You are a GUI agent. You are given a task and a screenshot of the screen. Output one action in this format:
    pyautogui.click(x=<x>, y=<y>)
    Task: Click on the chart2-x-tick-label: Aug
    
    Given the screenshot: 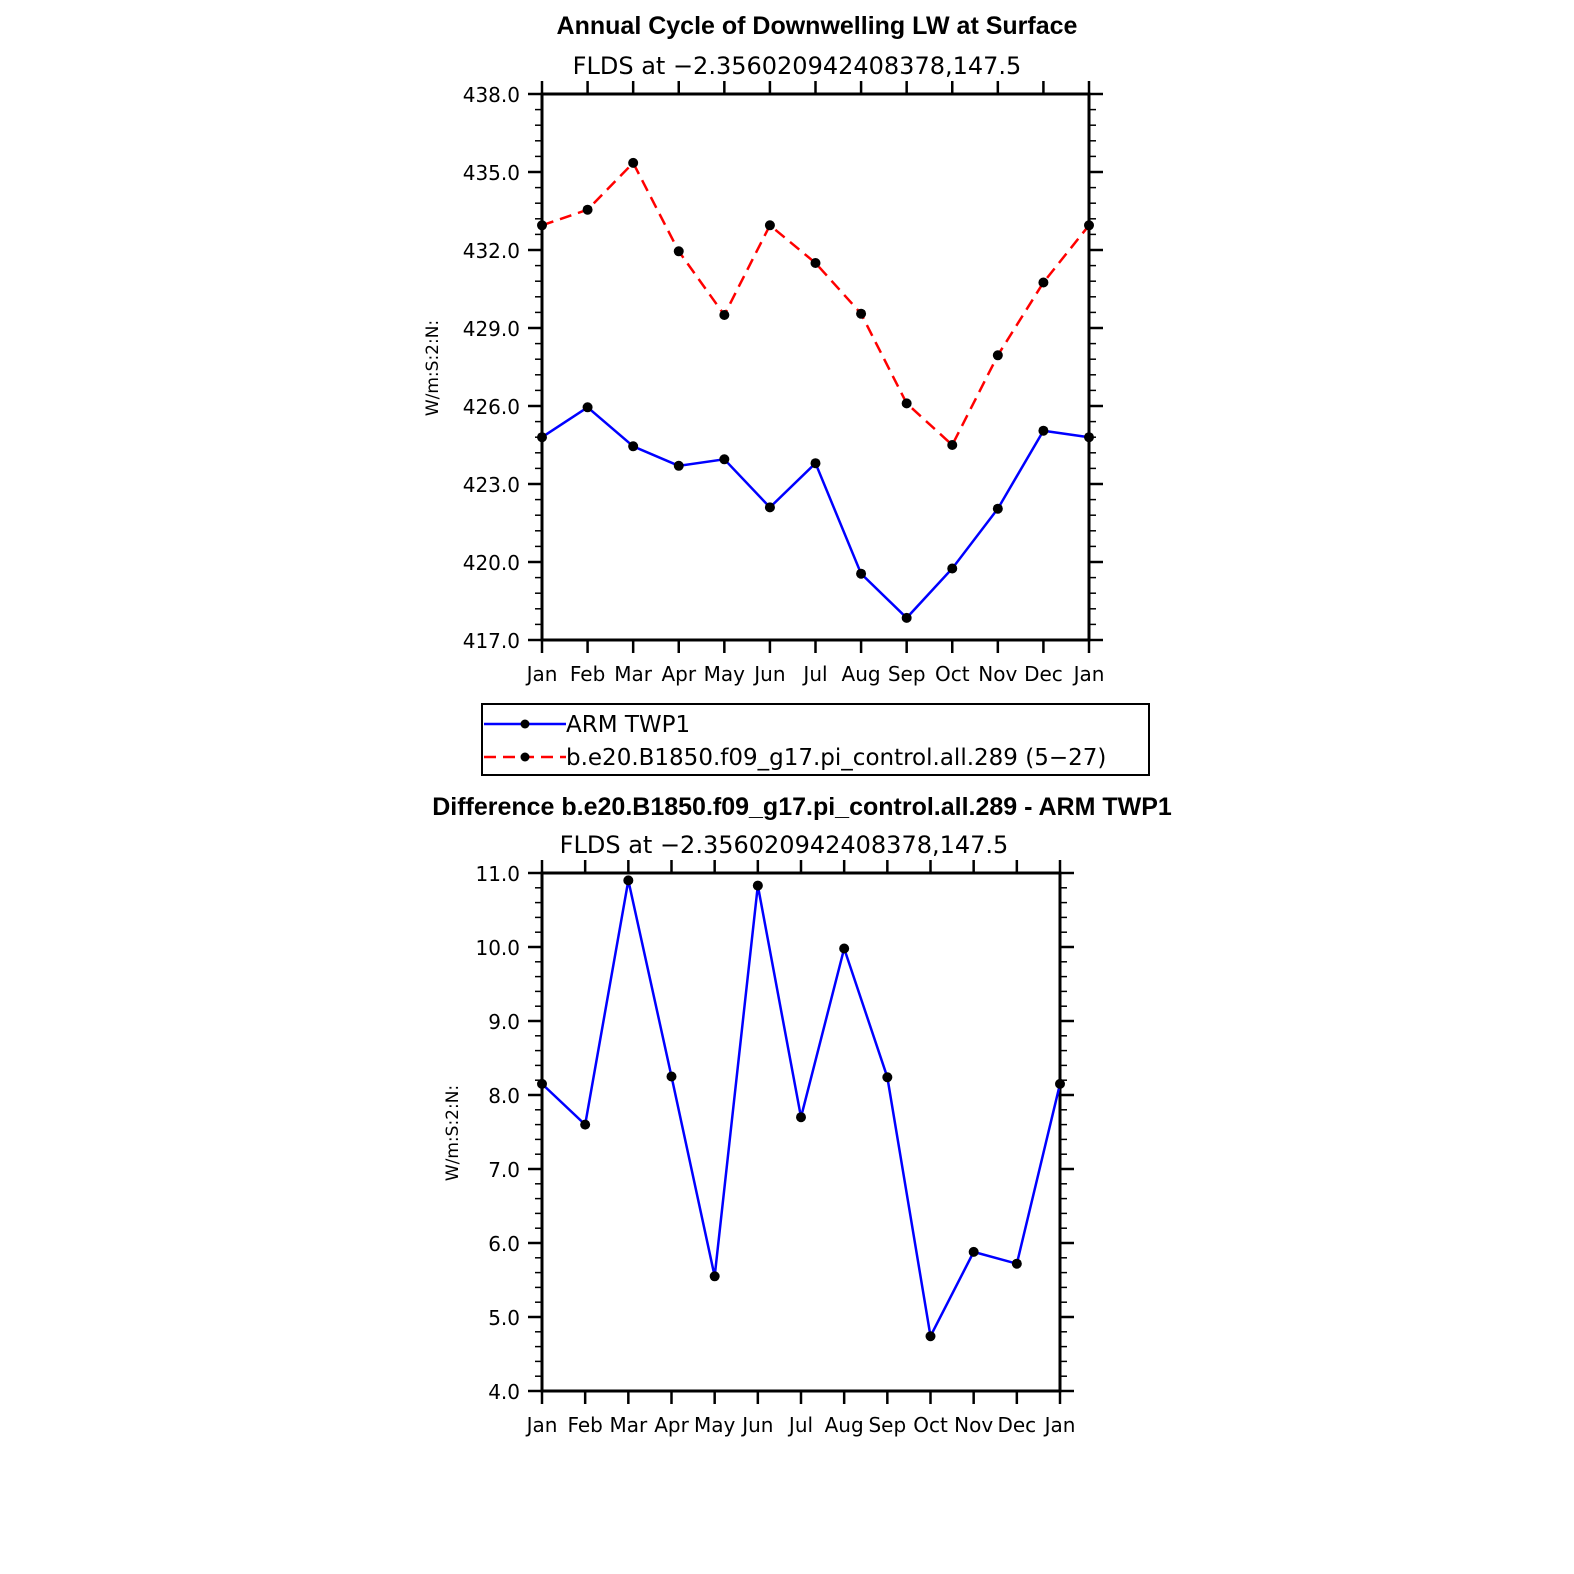 What is the action you would take?
    pyautogui.click(x=844, y=1425)
    